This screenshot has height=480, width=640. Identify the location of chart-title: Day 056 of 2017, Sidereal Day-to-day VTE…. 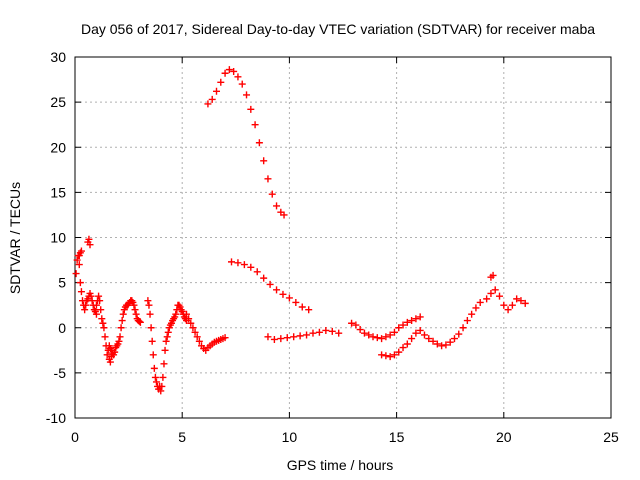
(338, 29).